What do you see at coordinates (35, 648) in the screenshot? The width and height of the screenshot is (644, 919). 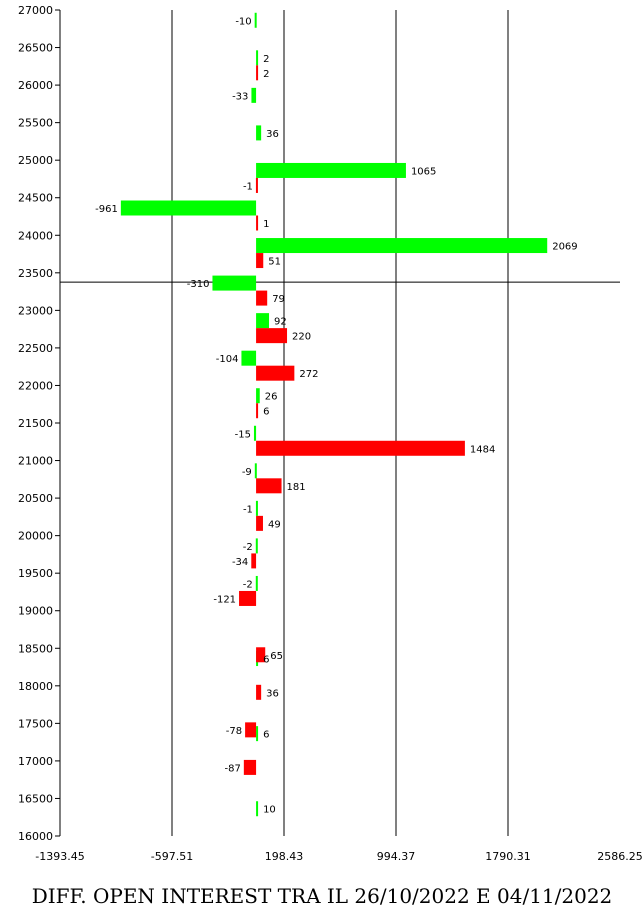 I see `y-tick-label: 18500` at bounding box center [35, 648].